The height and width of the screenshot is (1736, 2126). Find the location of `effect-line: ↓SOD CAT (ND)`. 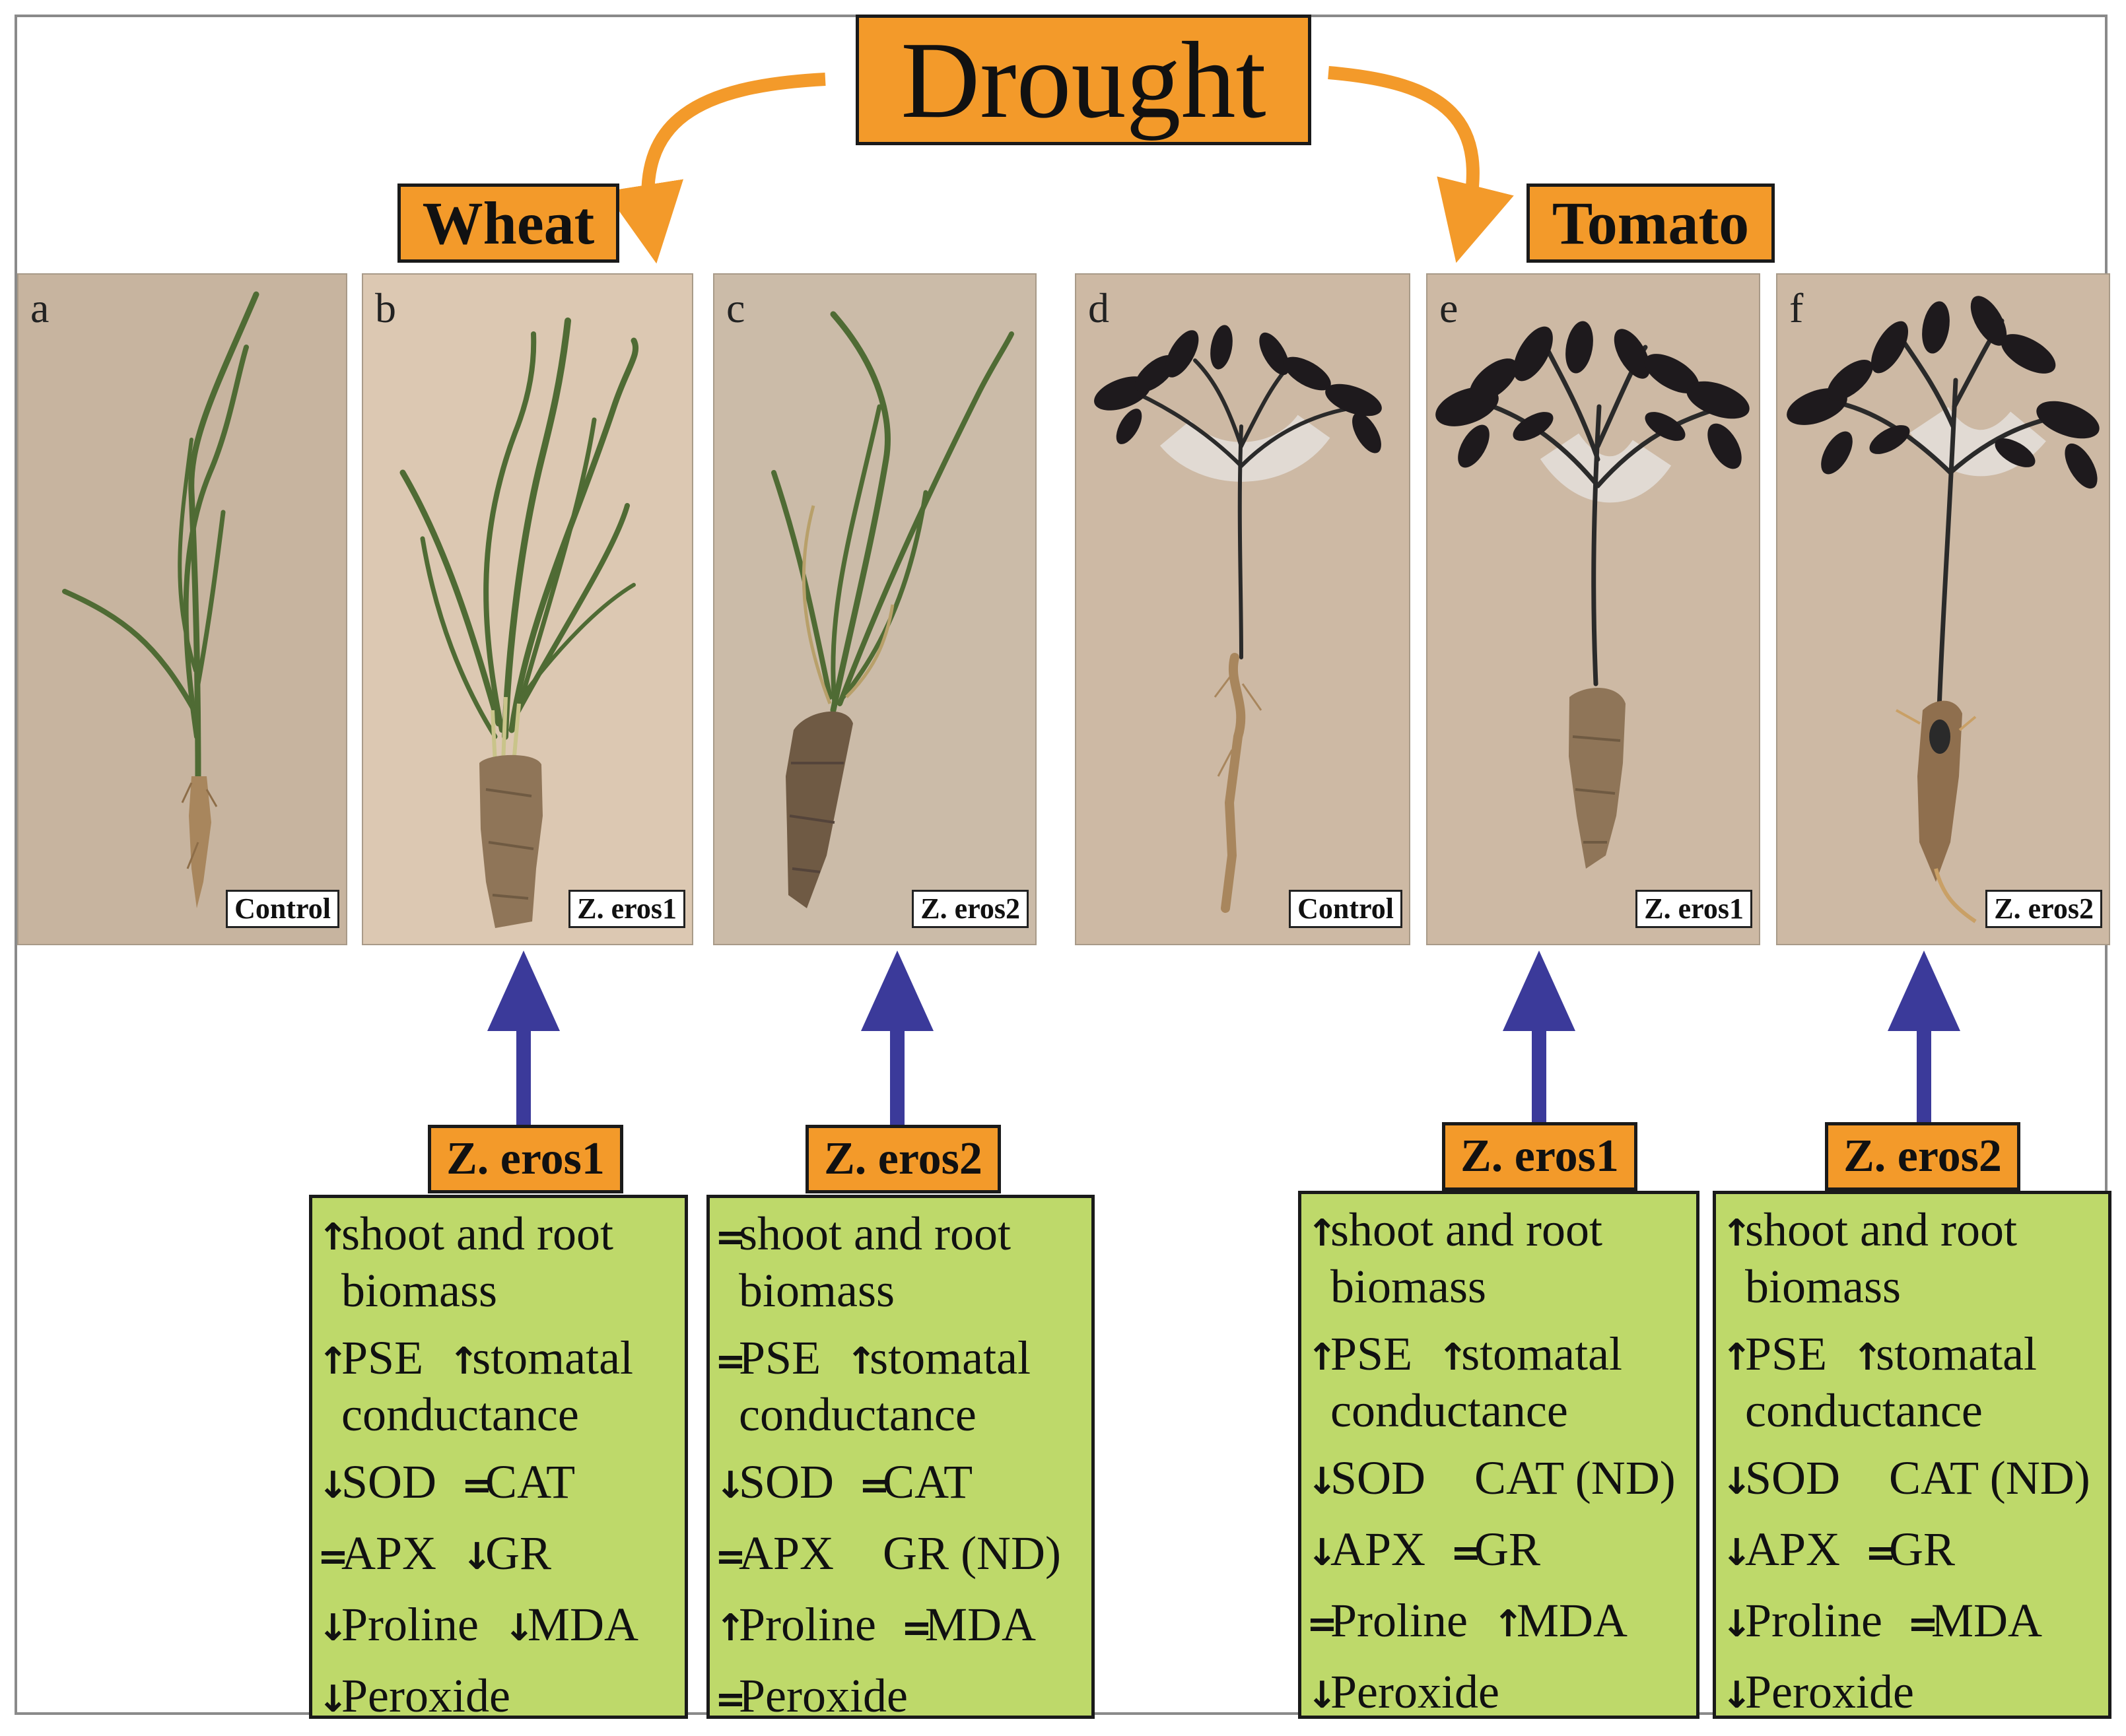

effect-line: ↓SOD CAT (ND) is located at coordinates (1914, 1480).